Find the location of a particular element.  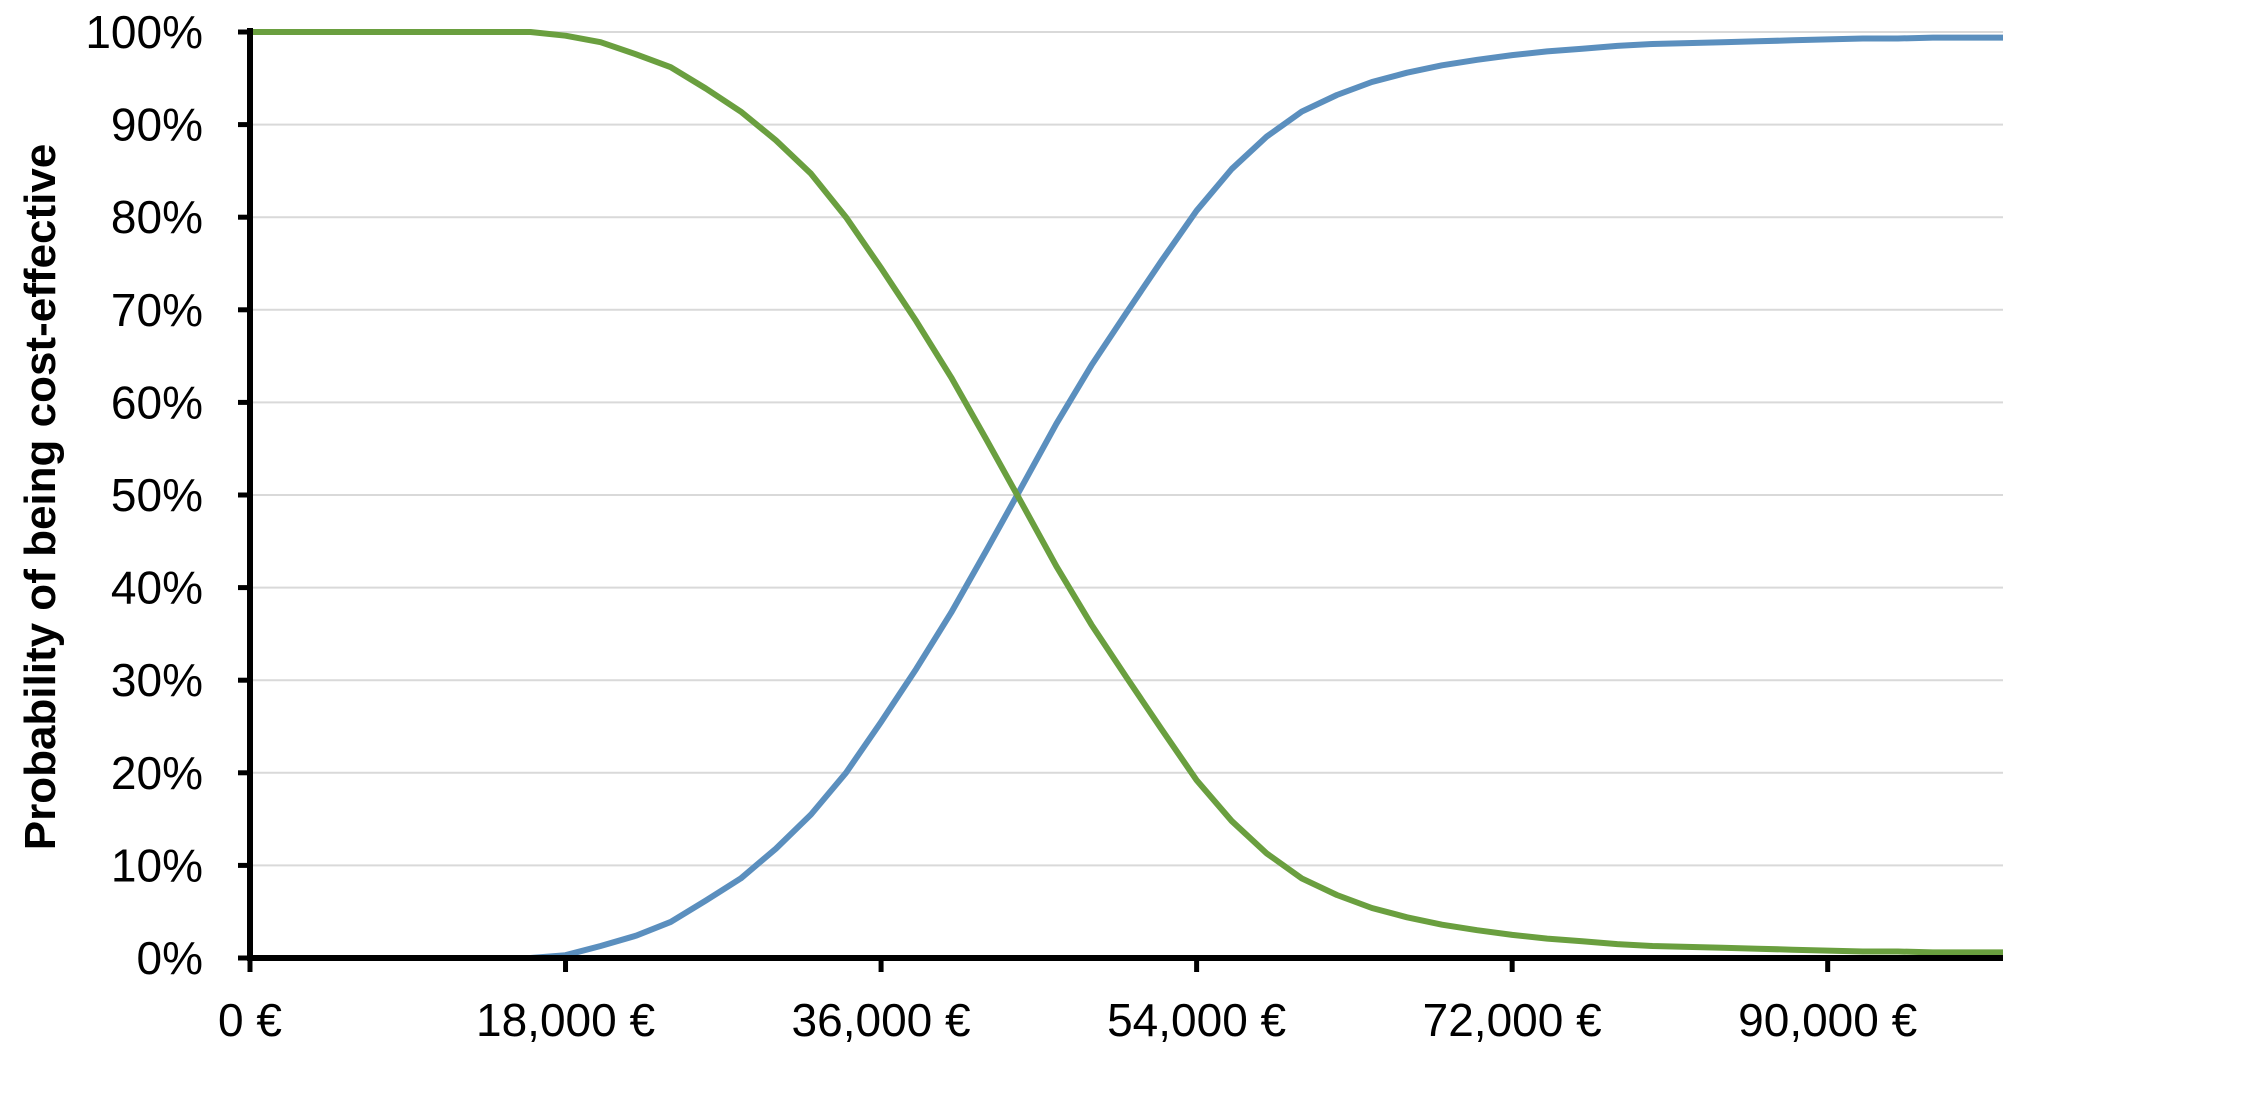

y-axis-title: Probability of being cost-effective is located at coordinates (40, 497).